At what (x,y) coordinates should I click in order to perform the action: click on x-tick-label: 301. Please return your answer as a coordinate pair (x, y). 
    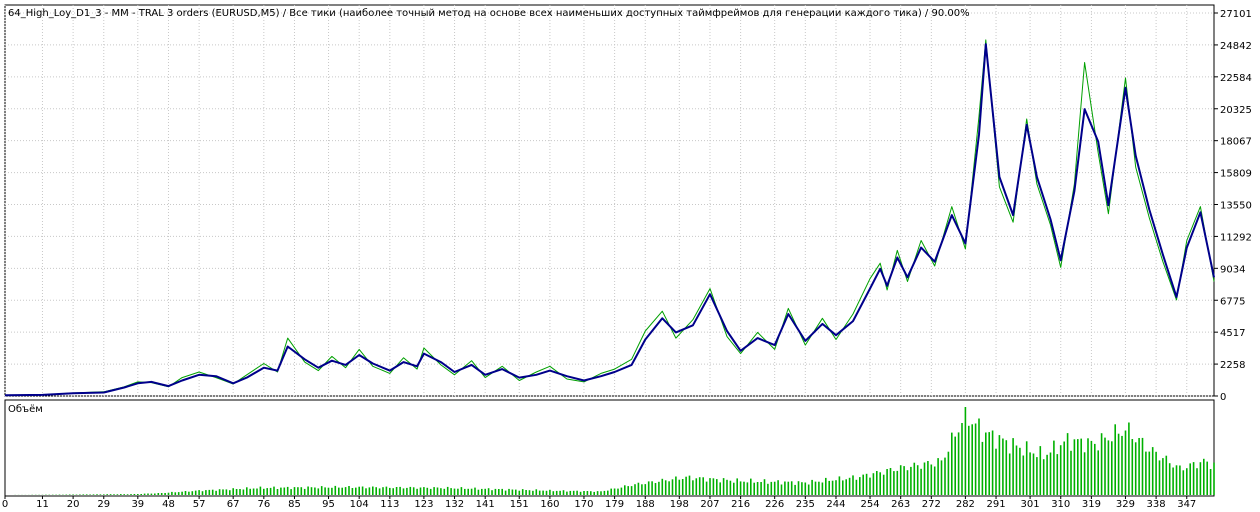
    Looking at the image, I should click on (1030, 504).